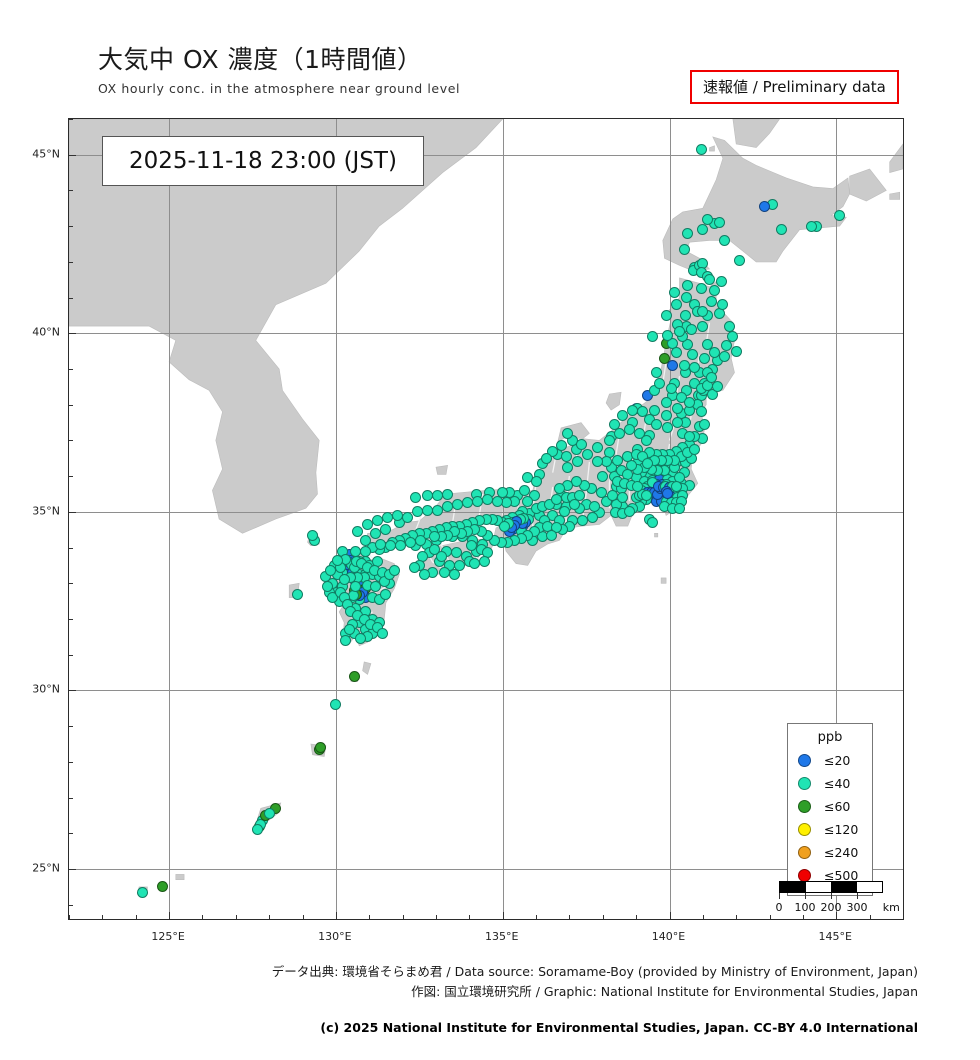 This screenshot has height=1060, width=980. I want to click on legend-item-lte20: ≤20, so click(830, 760).